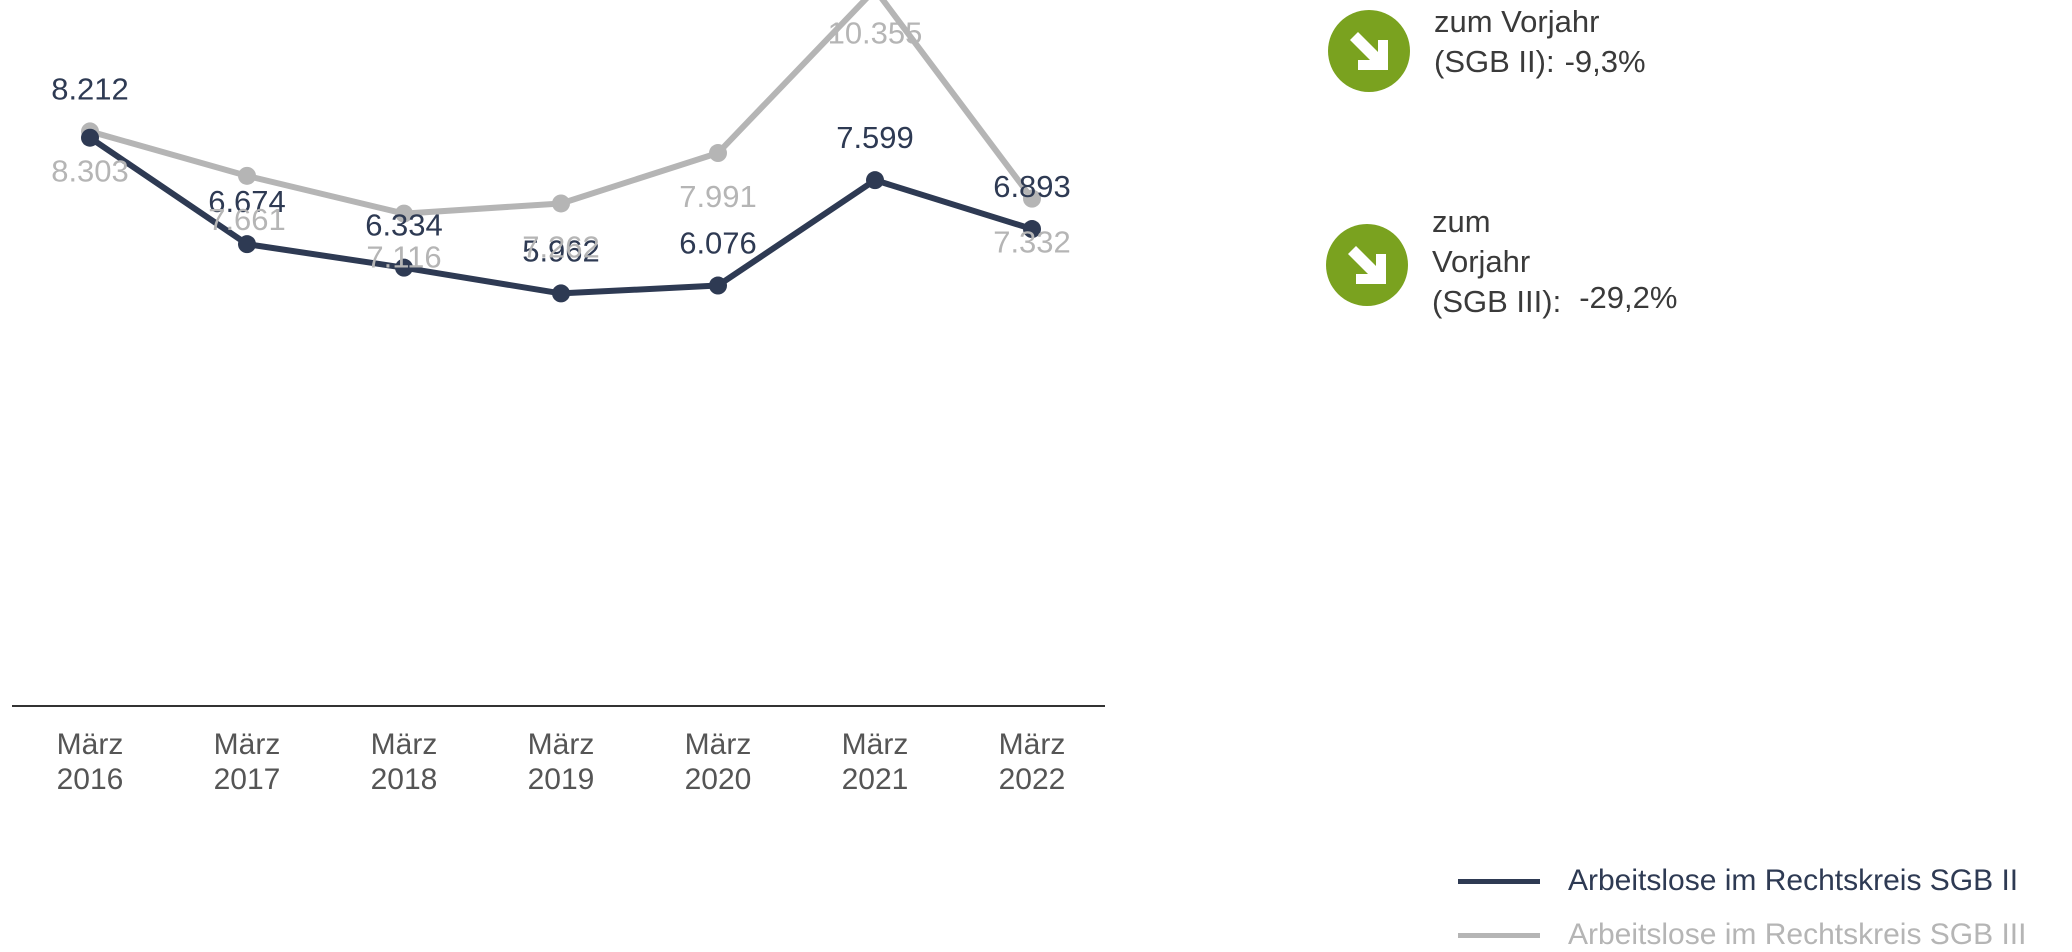  What do you see at coordinates (718, 779) in the screenshot?
I see `x-tick-label: 2020` at bounding box center [718, 779].